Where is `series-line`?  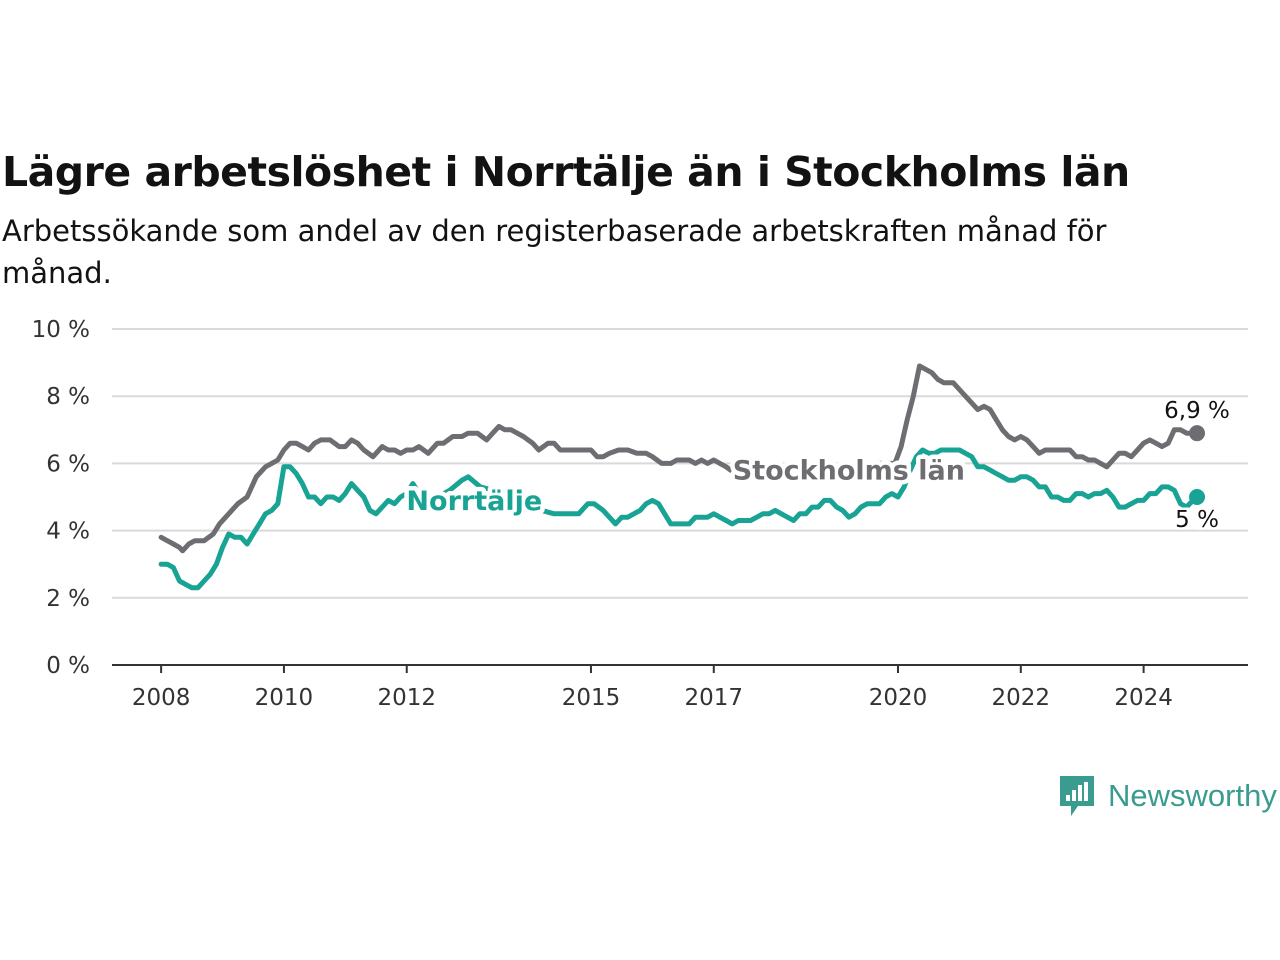
series-line is located at coordinates (679, 519).